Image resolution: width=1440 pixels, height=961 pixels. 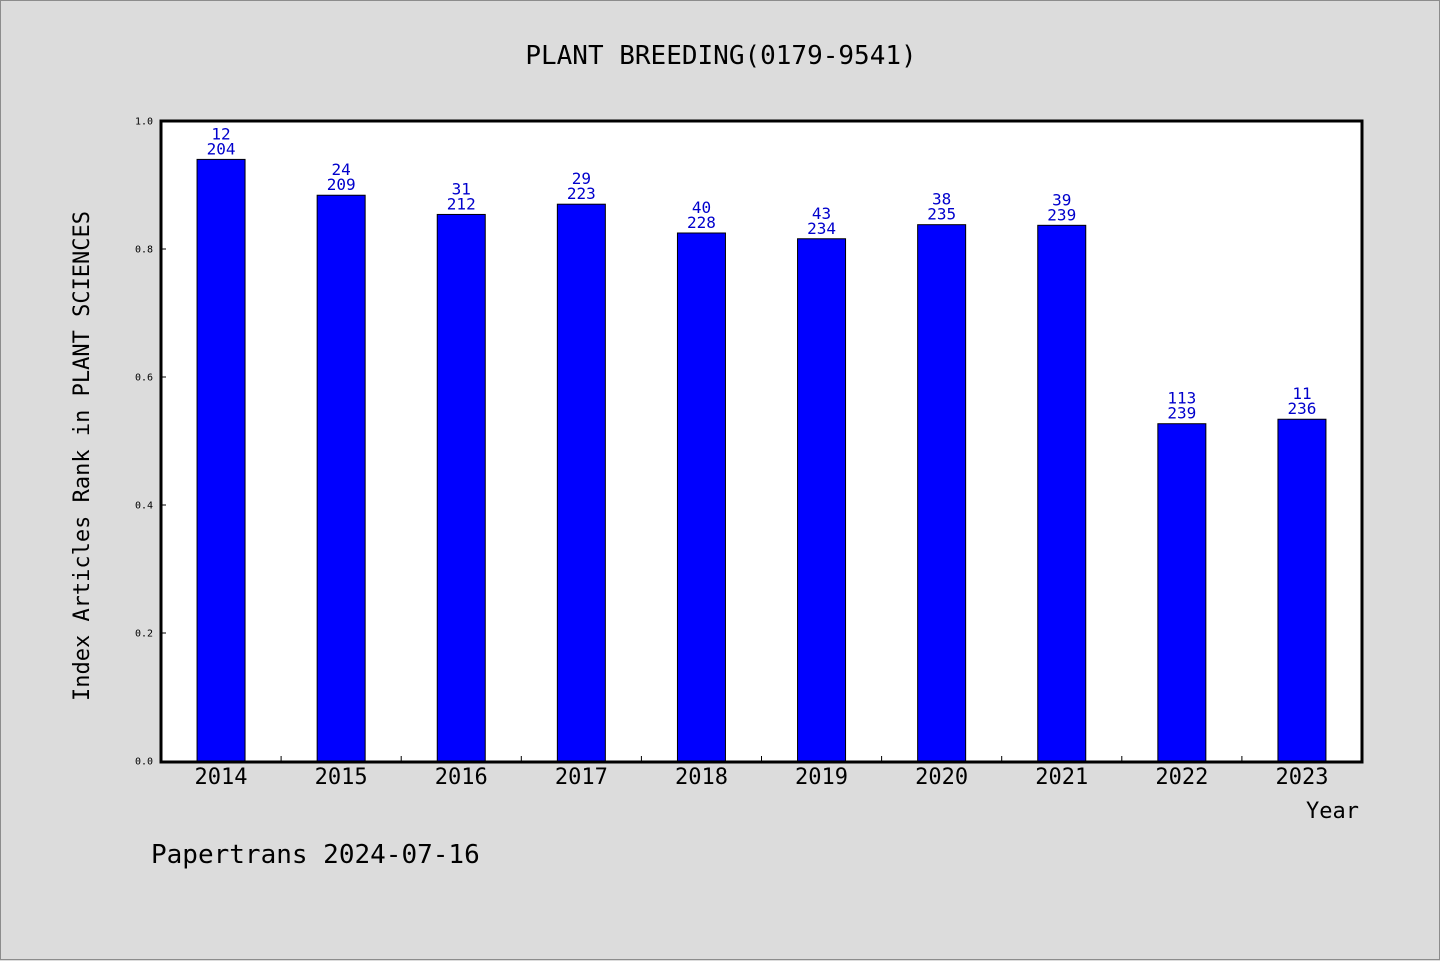 What do you see at coordinates (221, 777) in the screenshot?
I see `x-tick-label-2014: 2014` at bounding box center [221, 777].